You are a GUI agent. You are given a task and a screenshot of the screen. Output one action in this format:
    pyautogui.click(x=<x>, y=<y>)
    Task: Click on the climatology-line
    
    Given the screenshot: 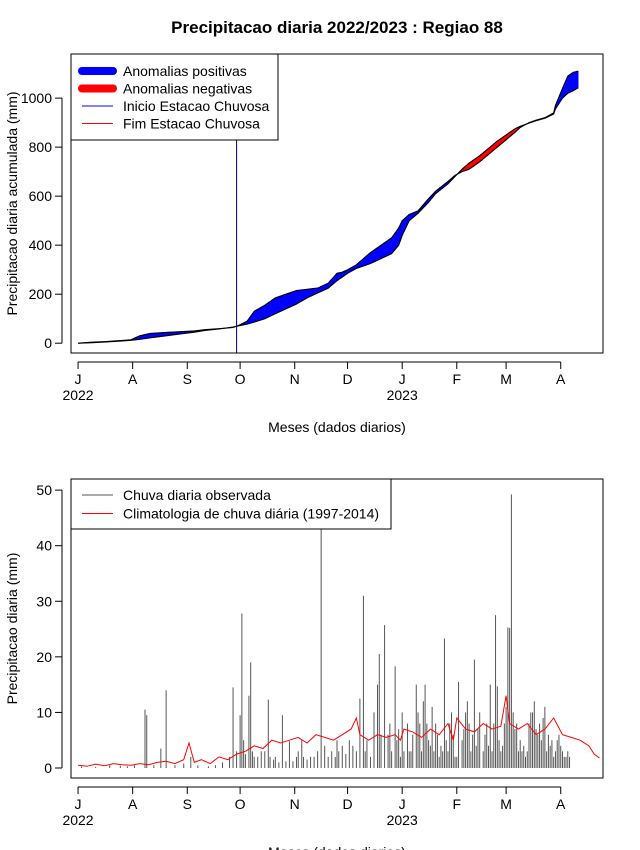 What is the action you would take?
    pyautogui.click(x=338, y=731)
    